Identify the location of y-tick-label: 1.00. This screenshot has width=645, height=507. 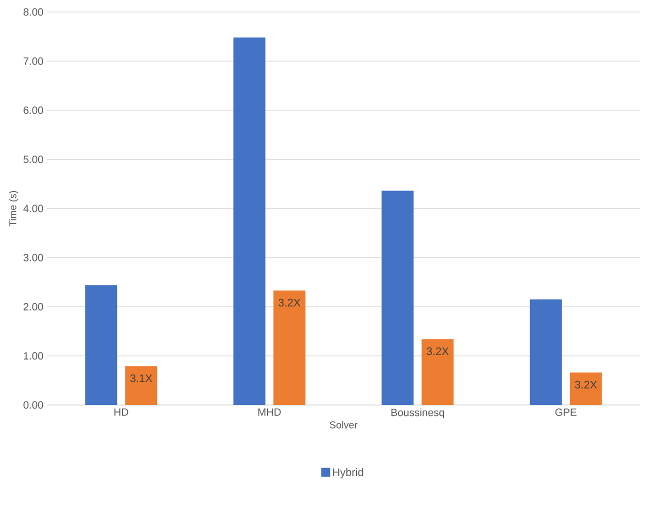
(34, 356).